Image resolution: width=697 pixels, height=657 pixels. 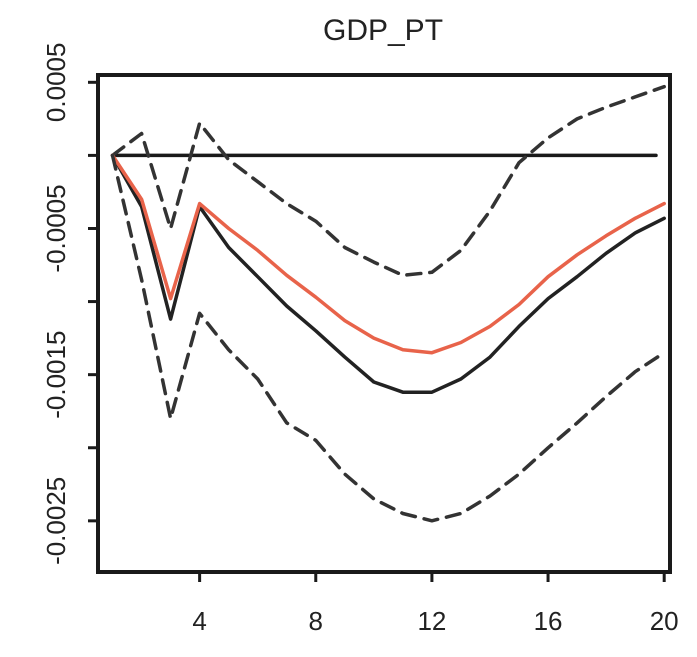 What do you see at coordinates (431, 621) in the screenshot?
I see `x-tick-label: 12` at bounding box center [431, 621].